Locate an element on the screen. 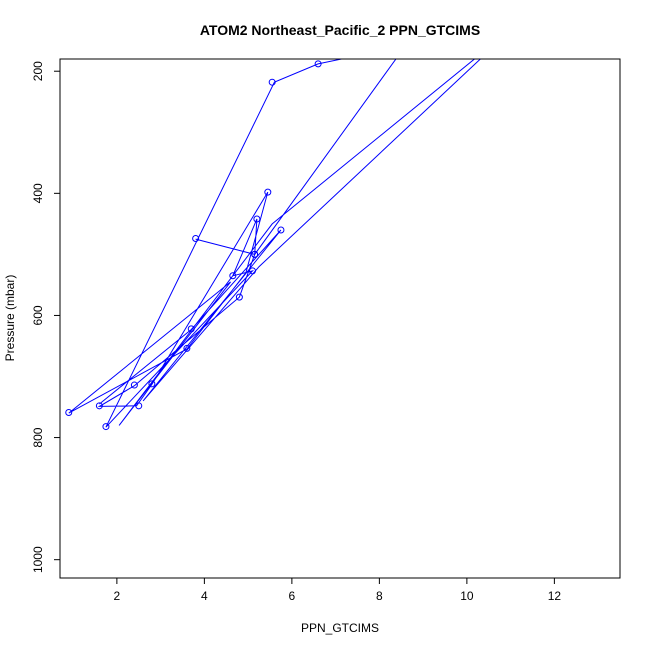  x-tick-label: 2 is located at coordinates (117, 596).